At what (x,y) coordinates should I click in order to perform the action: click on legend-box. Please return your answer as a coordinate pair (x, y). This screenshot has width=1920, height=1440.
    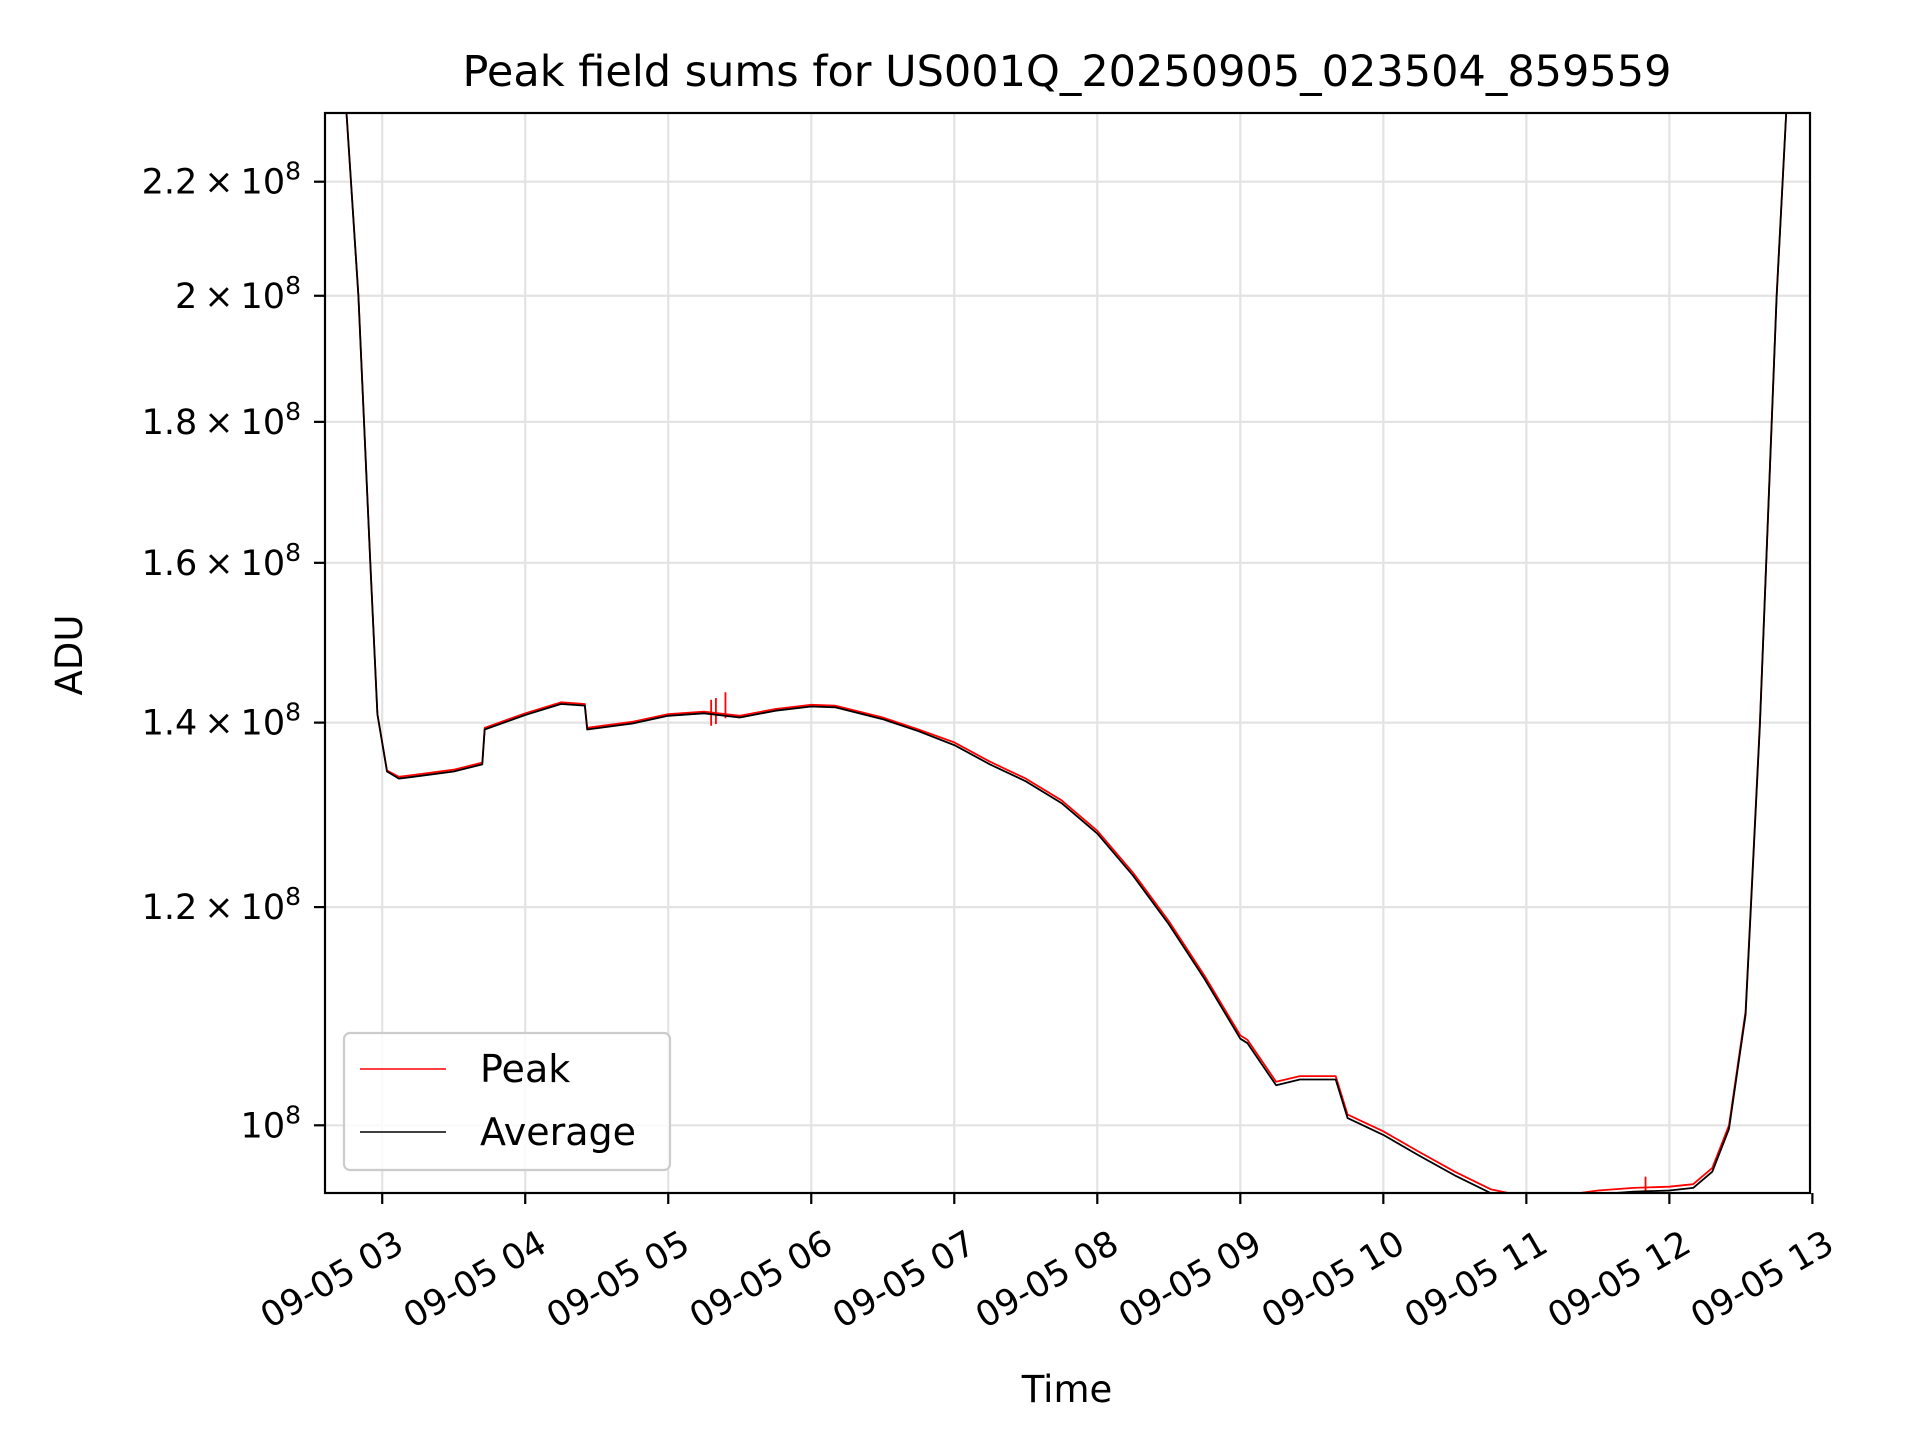
    Looking at the image, I should click on (507, 1101).